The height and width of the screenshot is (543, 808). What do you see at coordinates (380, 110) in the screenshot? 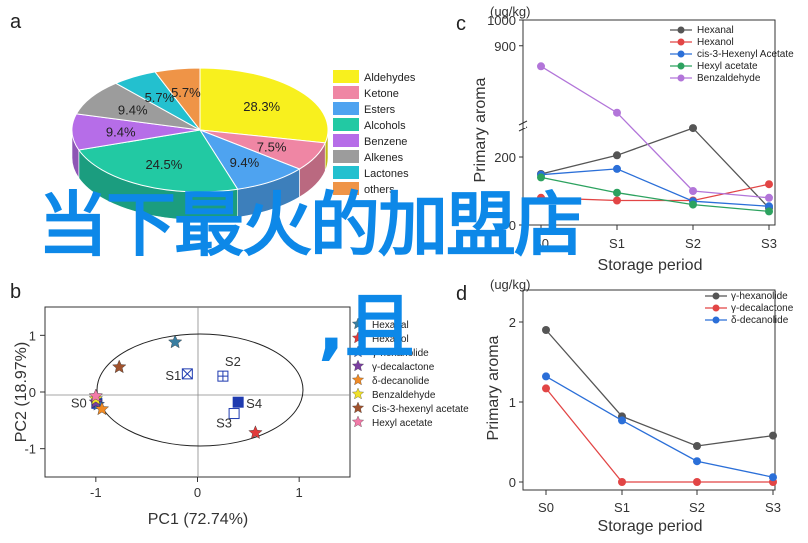
I see `pie-legend-label: Esters` at bounding box center [380, 110].